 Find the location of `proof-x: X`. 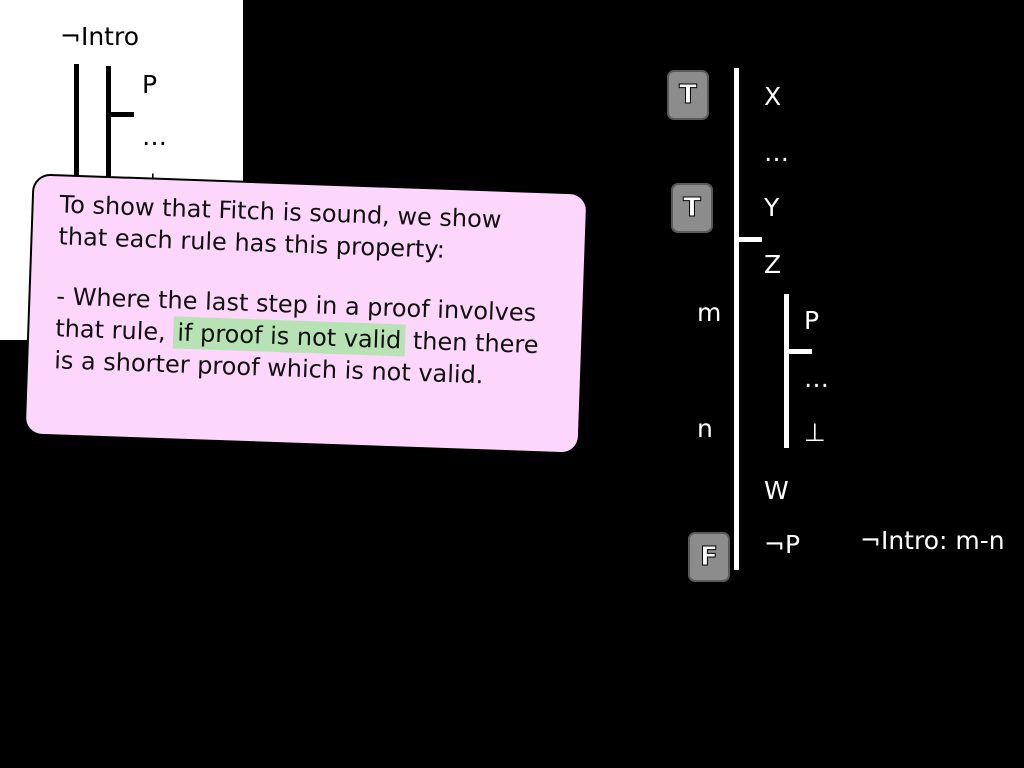

proof-x: X is located at coordinates (773, 96).